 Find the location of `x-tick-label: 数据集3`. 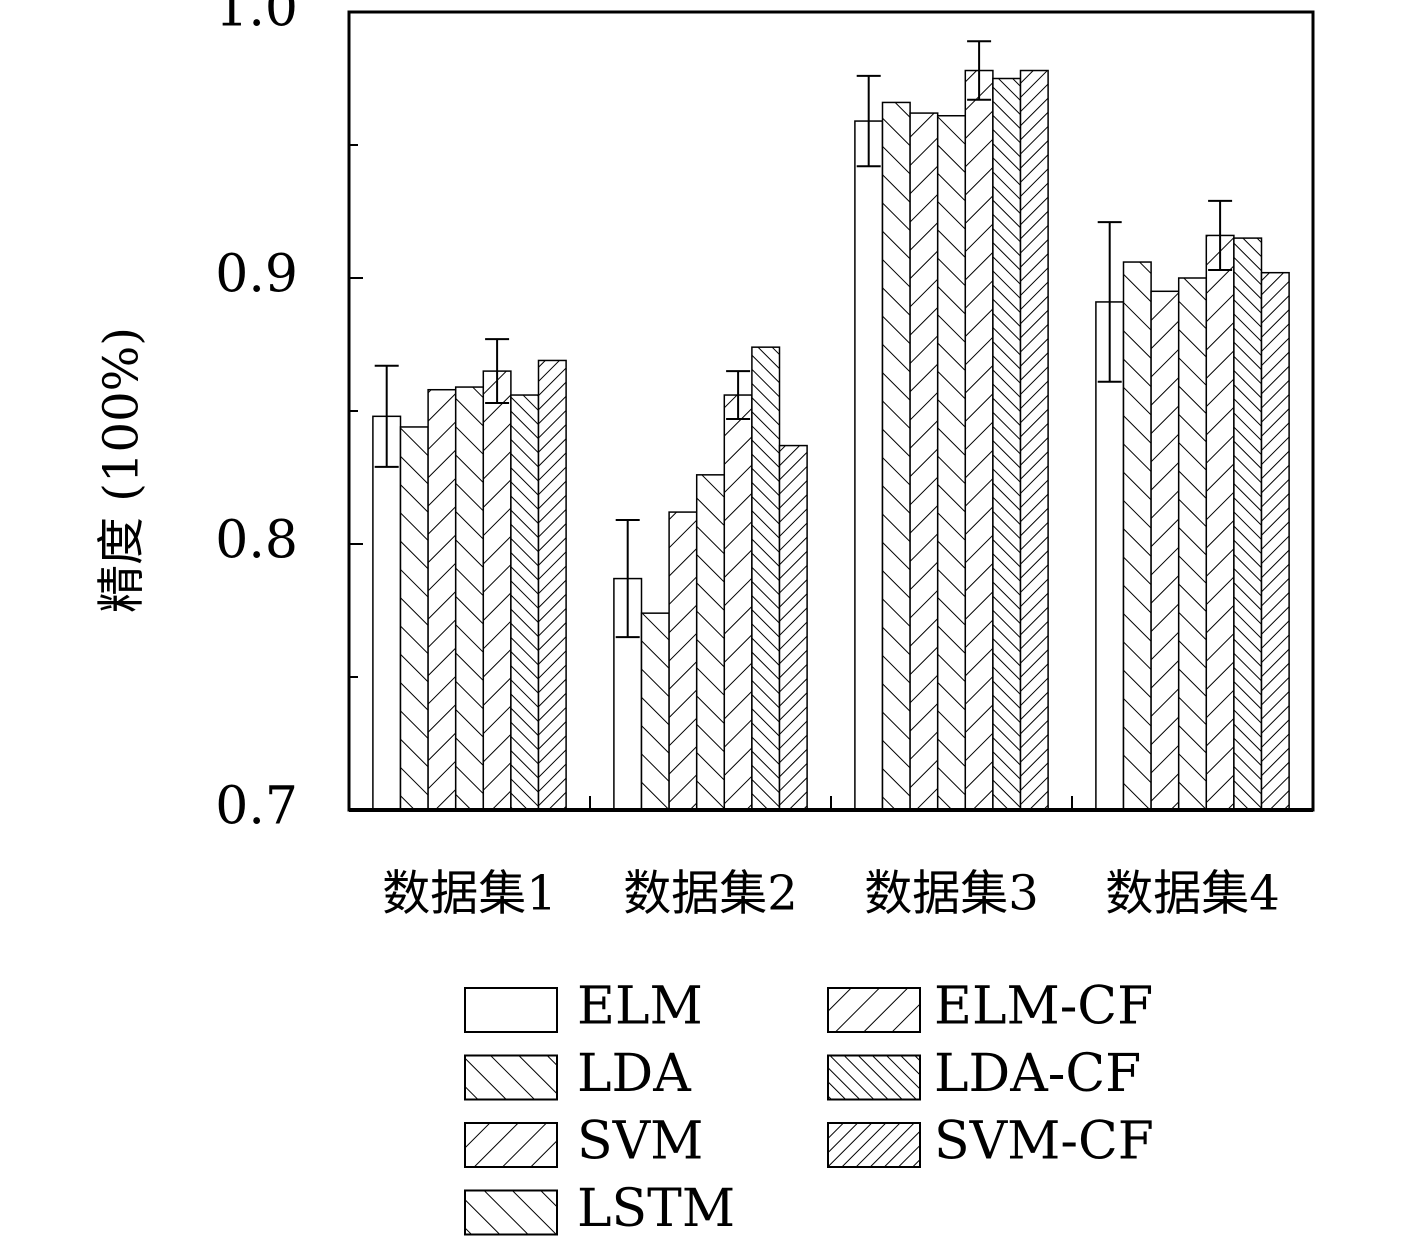

x-tick-label: 数据集3 is located at coordinates (951, 894).